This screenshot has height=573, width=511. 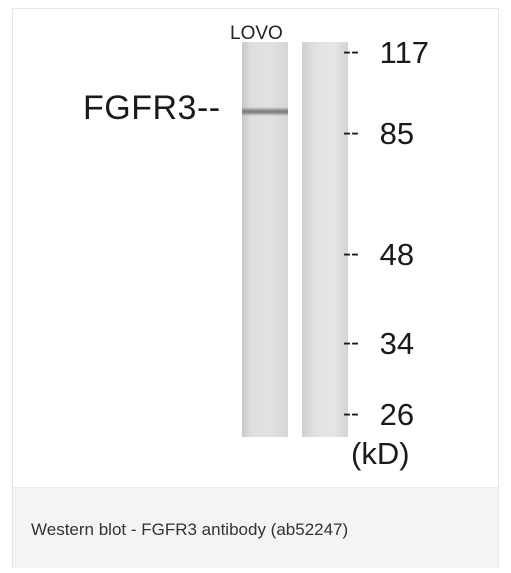 I want to click on marker-117: -- 117, so click(x=386, y=53).